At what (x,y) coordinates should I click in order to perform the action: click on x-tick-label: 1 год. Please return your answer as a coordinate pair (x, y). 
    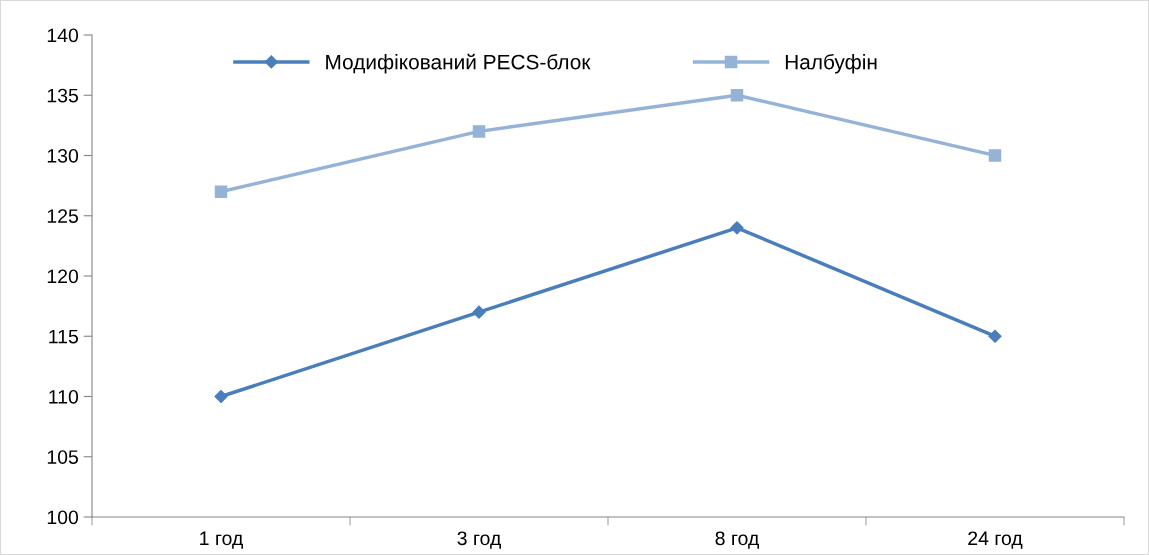
    Looking at the image, I should click on (221, 540).